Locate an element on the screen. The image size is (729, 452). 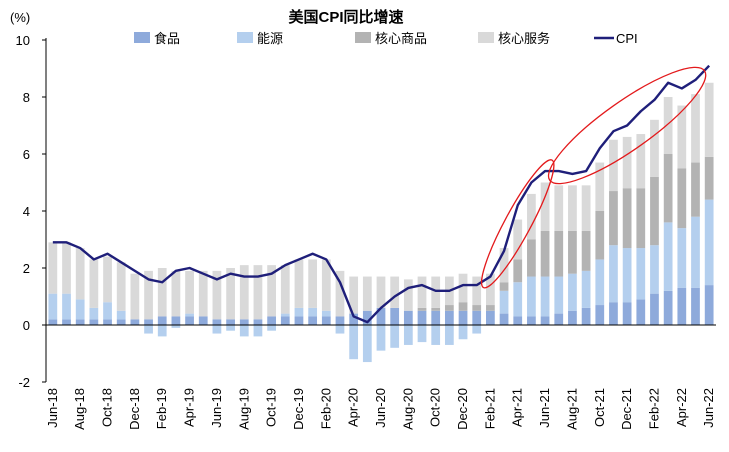
x-tick-label: Dec-20 is located at coordinates (462, 409).